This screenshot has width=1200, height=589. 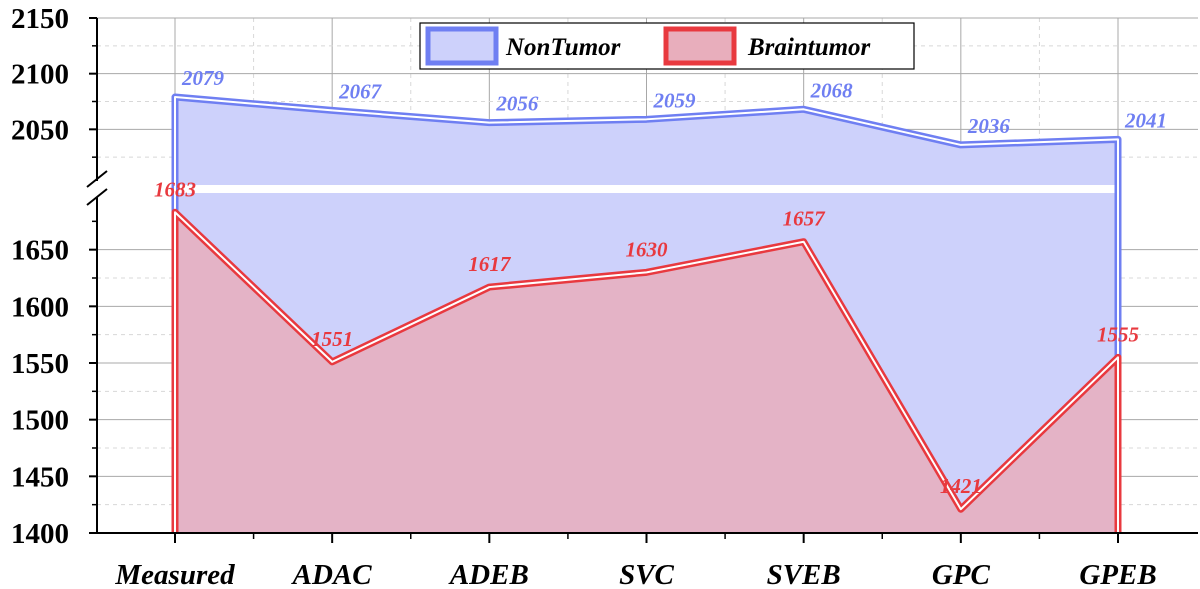 What do you see at coordinates (40, 75) in the screenshot?
I see `y-tick-label: 2100` at bounding box center [40, 75].